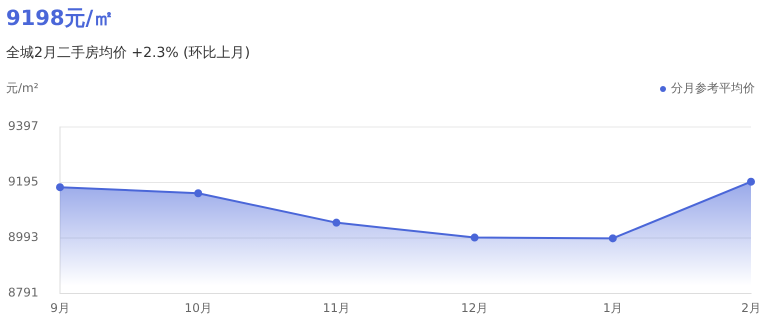  I want to click on y-axis-title: 元/m², so click(22, 88).